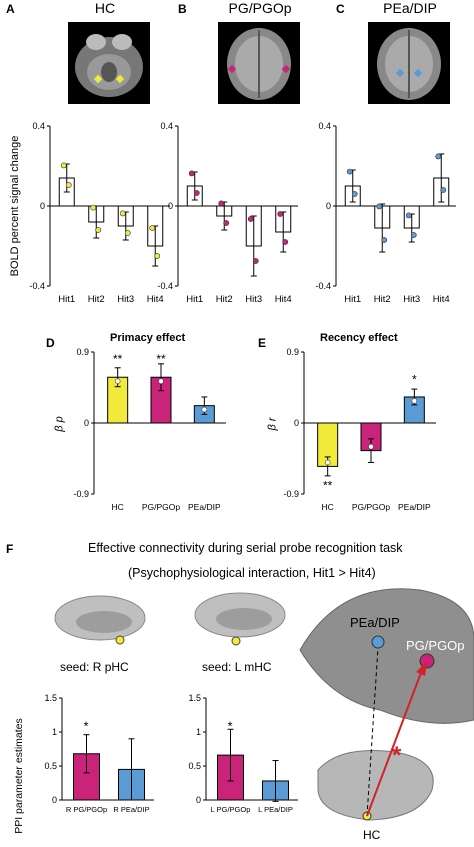 The image size is (474, 847). I want to click on hc-region-label: HC, so click(372, 835).